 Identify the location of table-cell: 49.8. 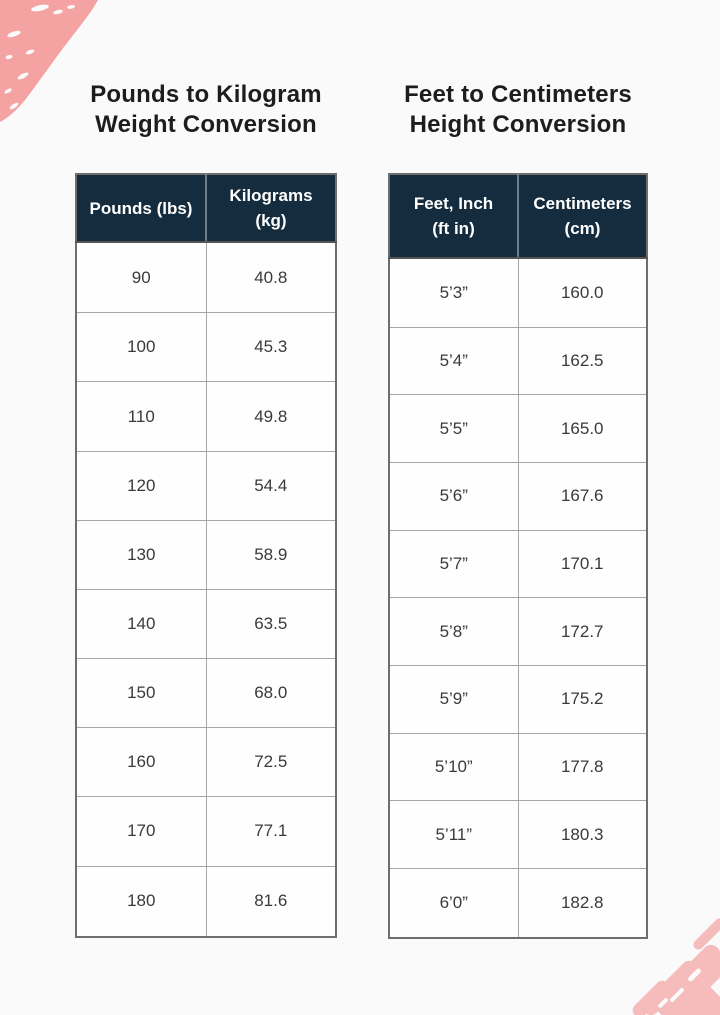
(271, 416).